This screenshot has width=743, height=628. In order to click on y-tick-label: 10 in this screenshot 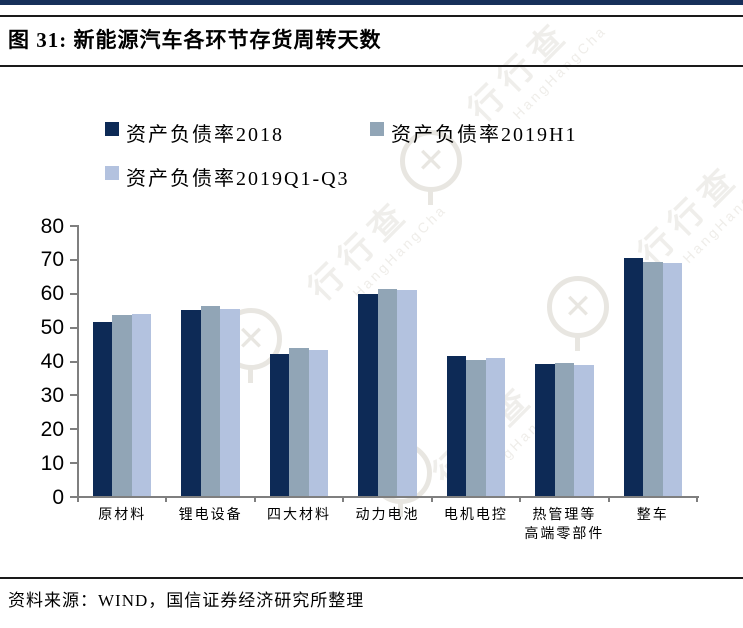, I will do `click(52, 463)`.